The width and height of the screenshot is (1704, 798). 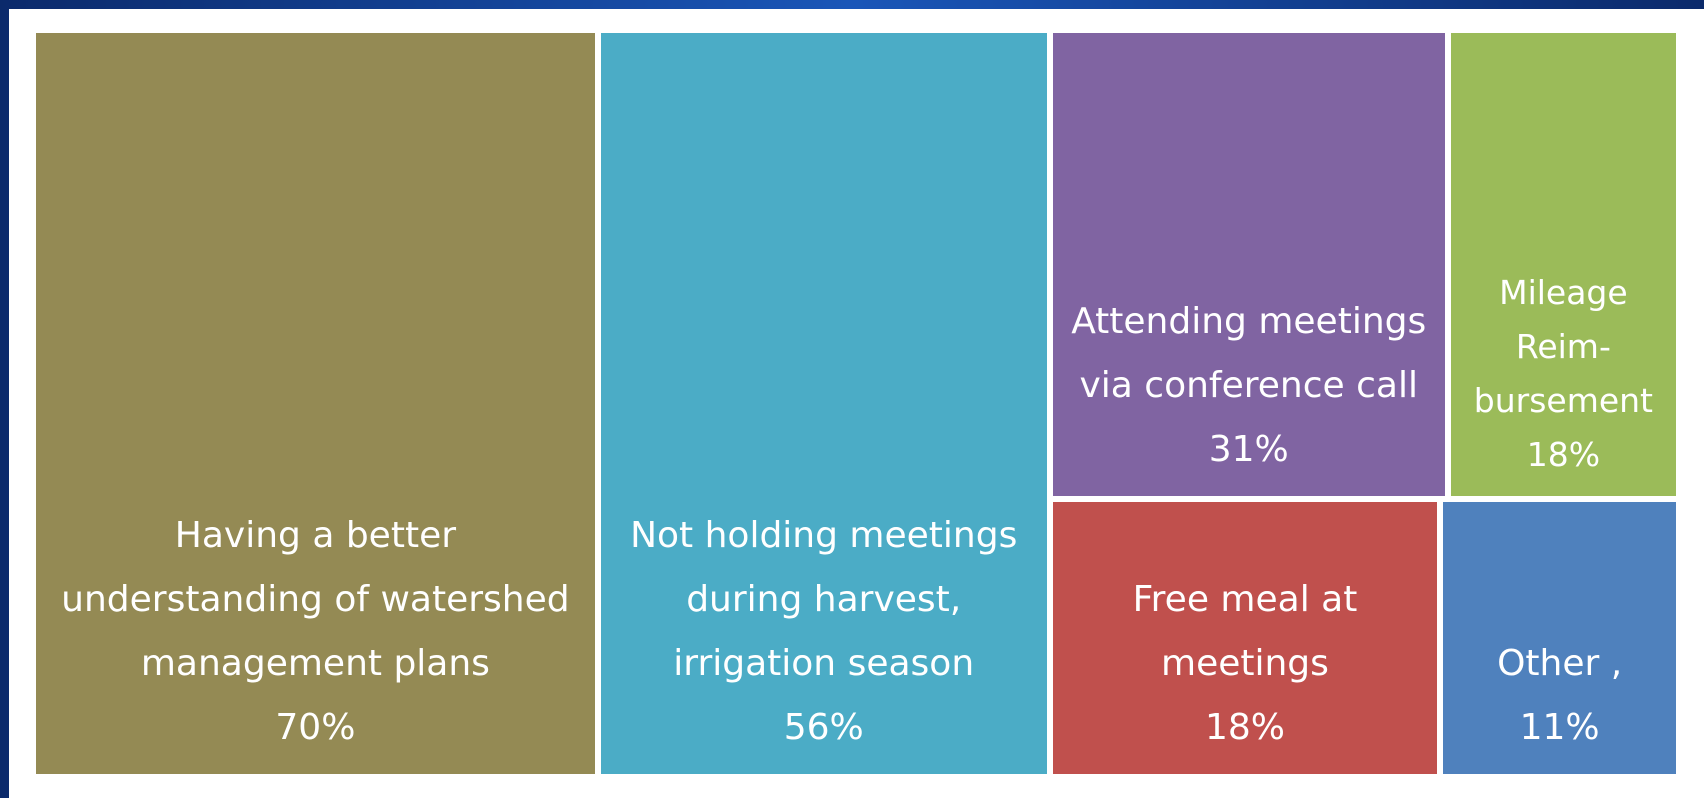 I want to click on cell-value-label: 11%, so click(x=1559, y=727).